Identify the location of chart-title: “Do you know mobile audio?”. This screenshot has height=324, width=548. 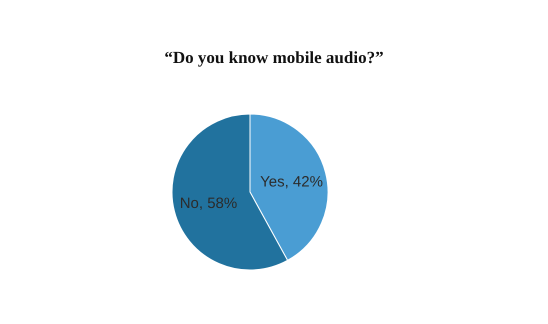
(274, 57).